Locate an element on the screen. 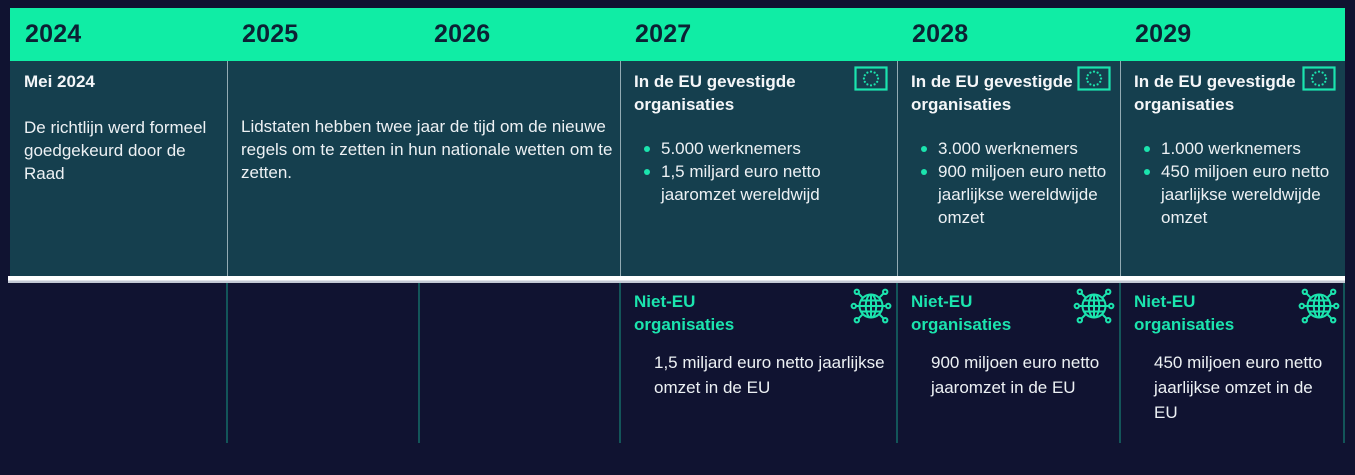  bullet-text: 5.000 werknemers is located at coordinates (731, 148).